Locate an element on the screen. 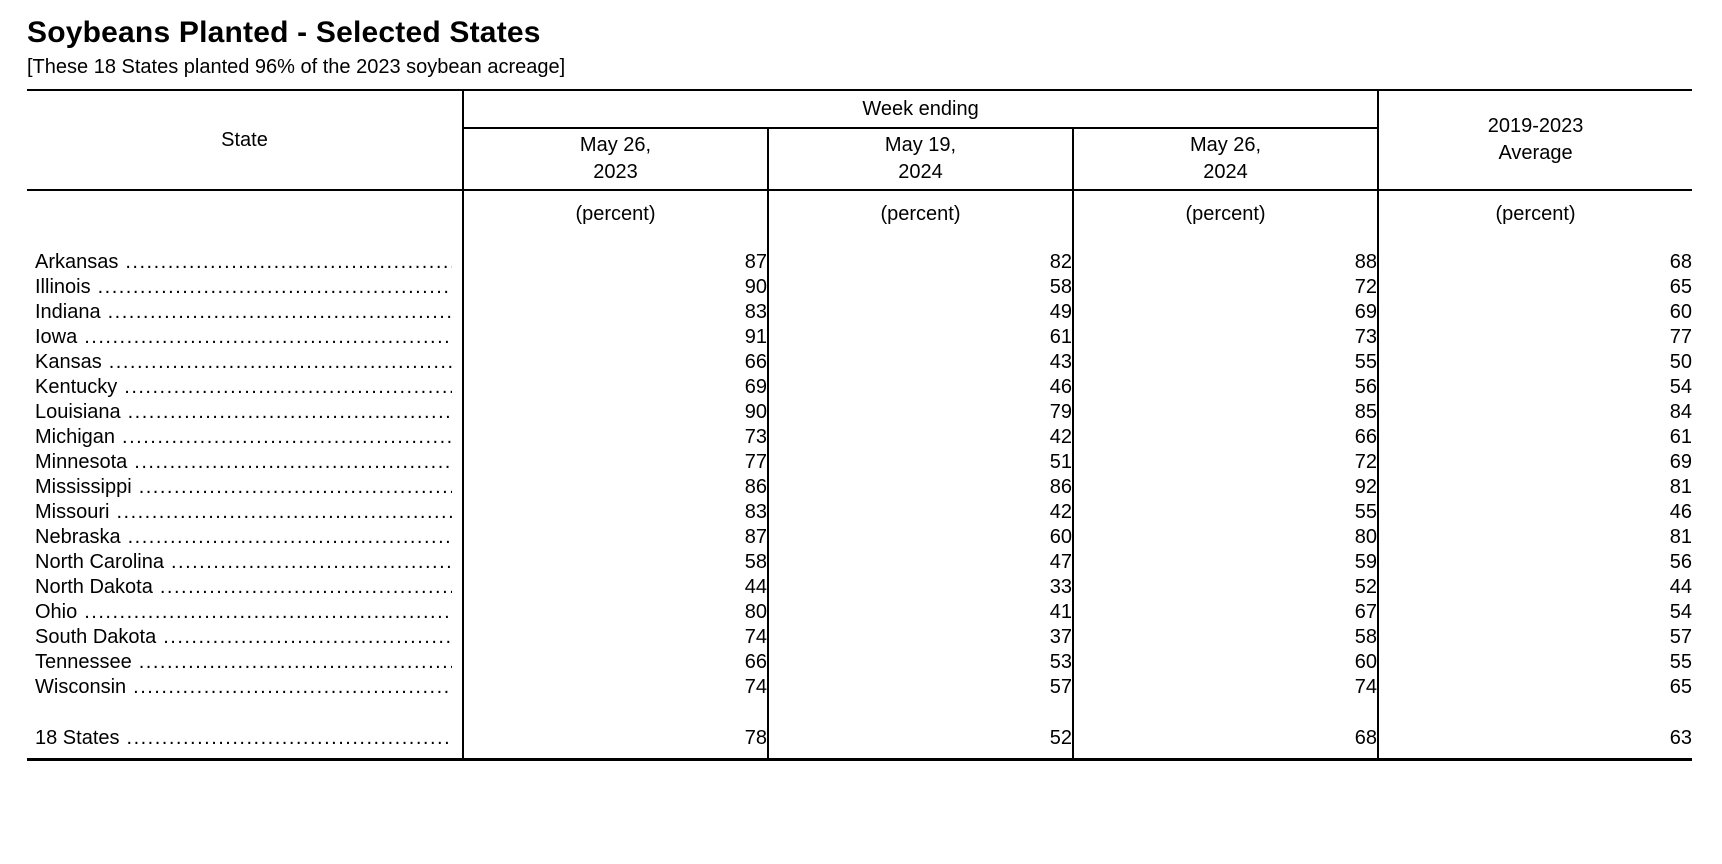  state-cell: Missouri is located at coordinates (245, 512).